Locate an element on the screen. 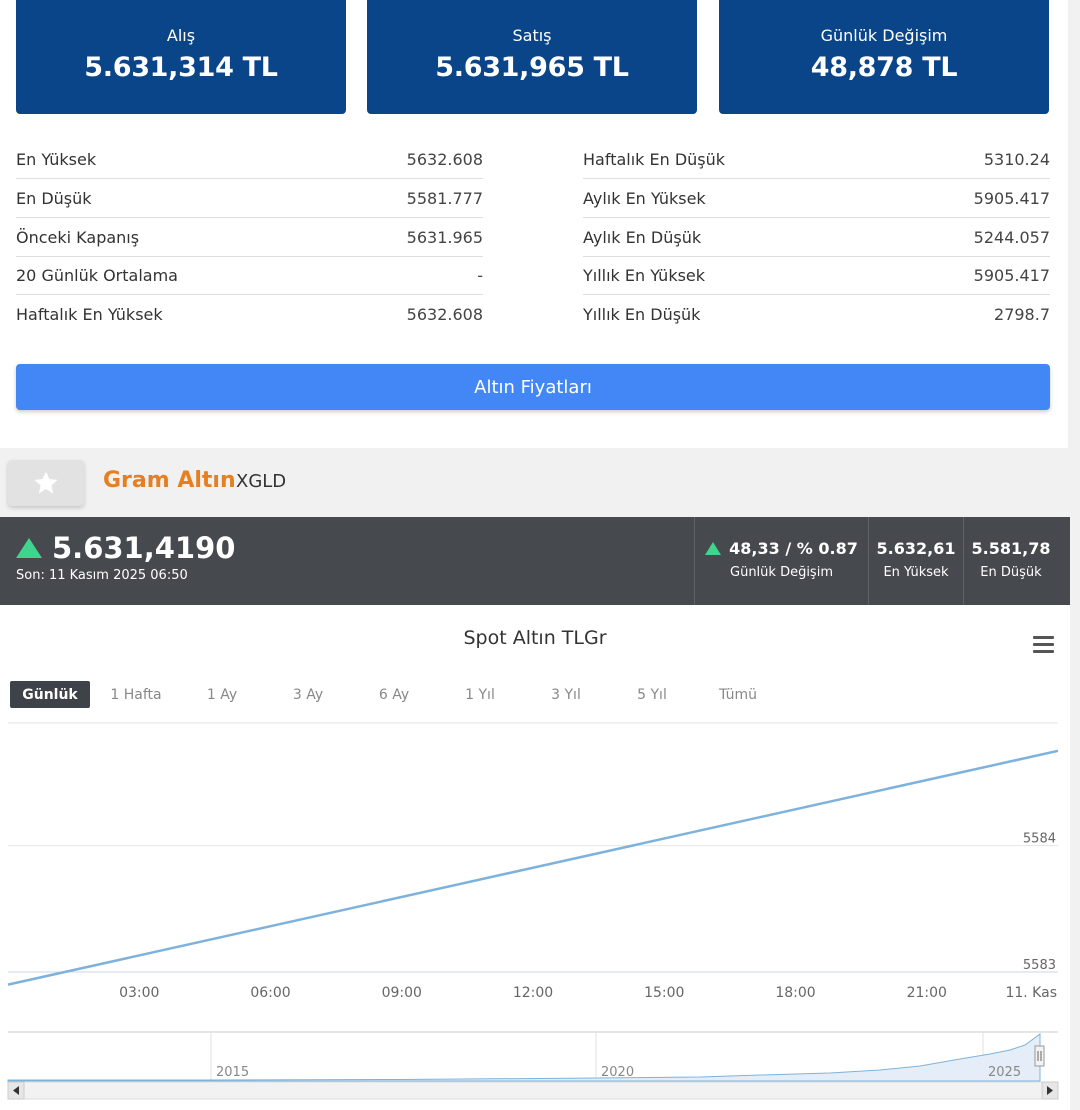 The width and height of the screenshot is (1080, 1110). daily-change-value: 48,878 TL is located at coordinates (884, 67).